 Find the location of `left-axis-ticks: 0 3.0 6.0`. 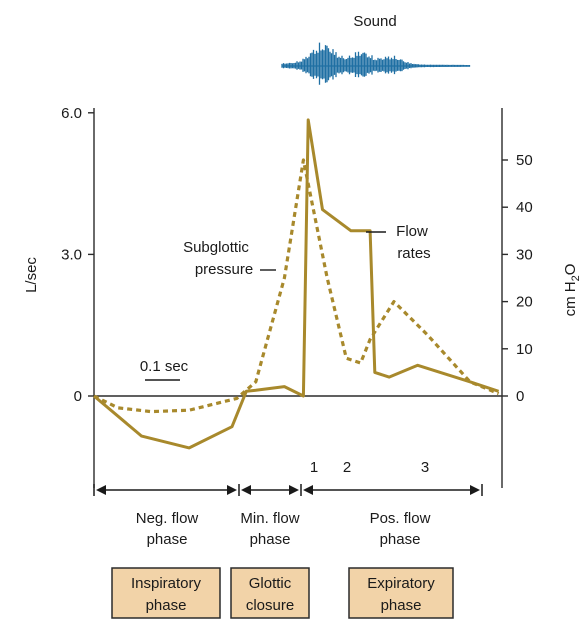

left-axis-ticks: 0 3.0 6.0 is located at coordinates (77, 255).